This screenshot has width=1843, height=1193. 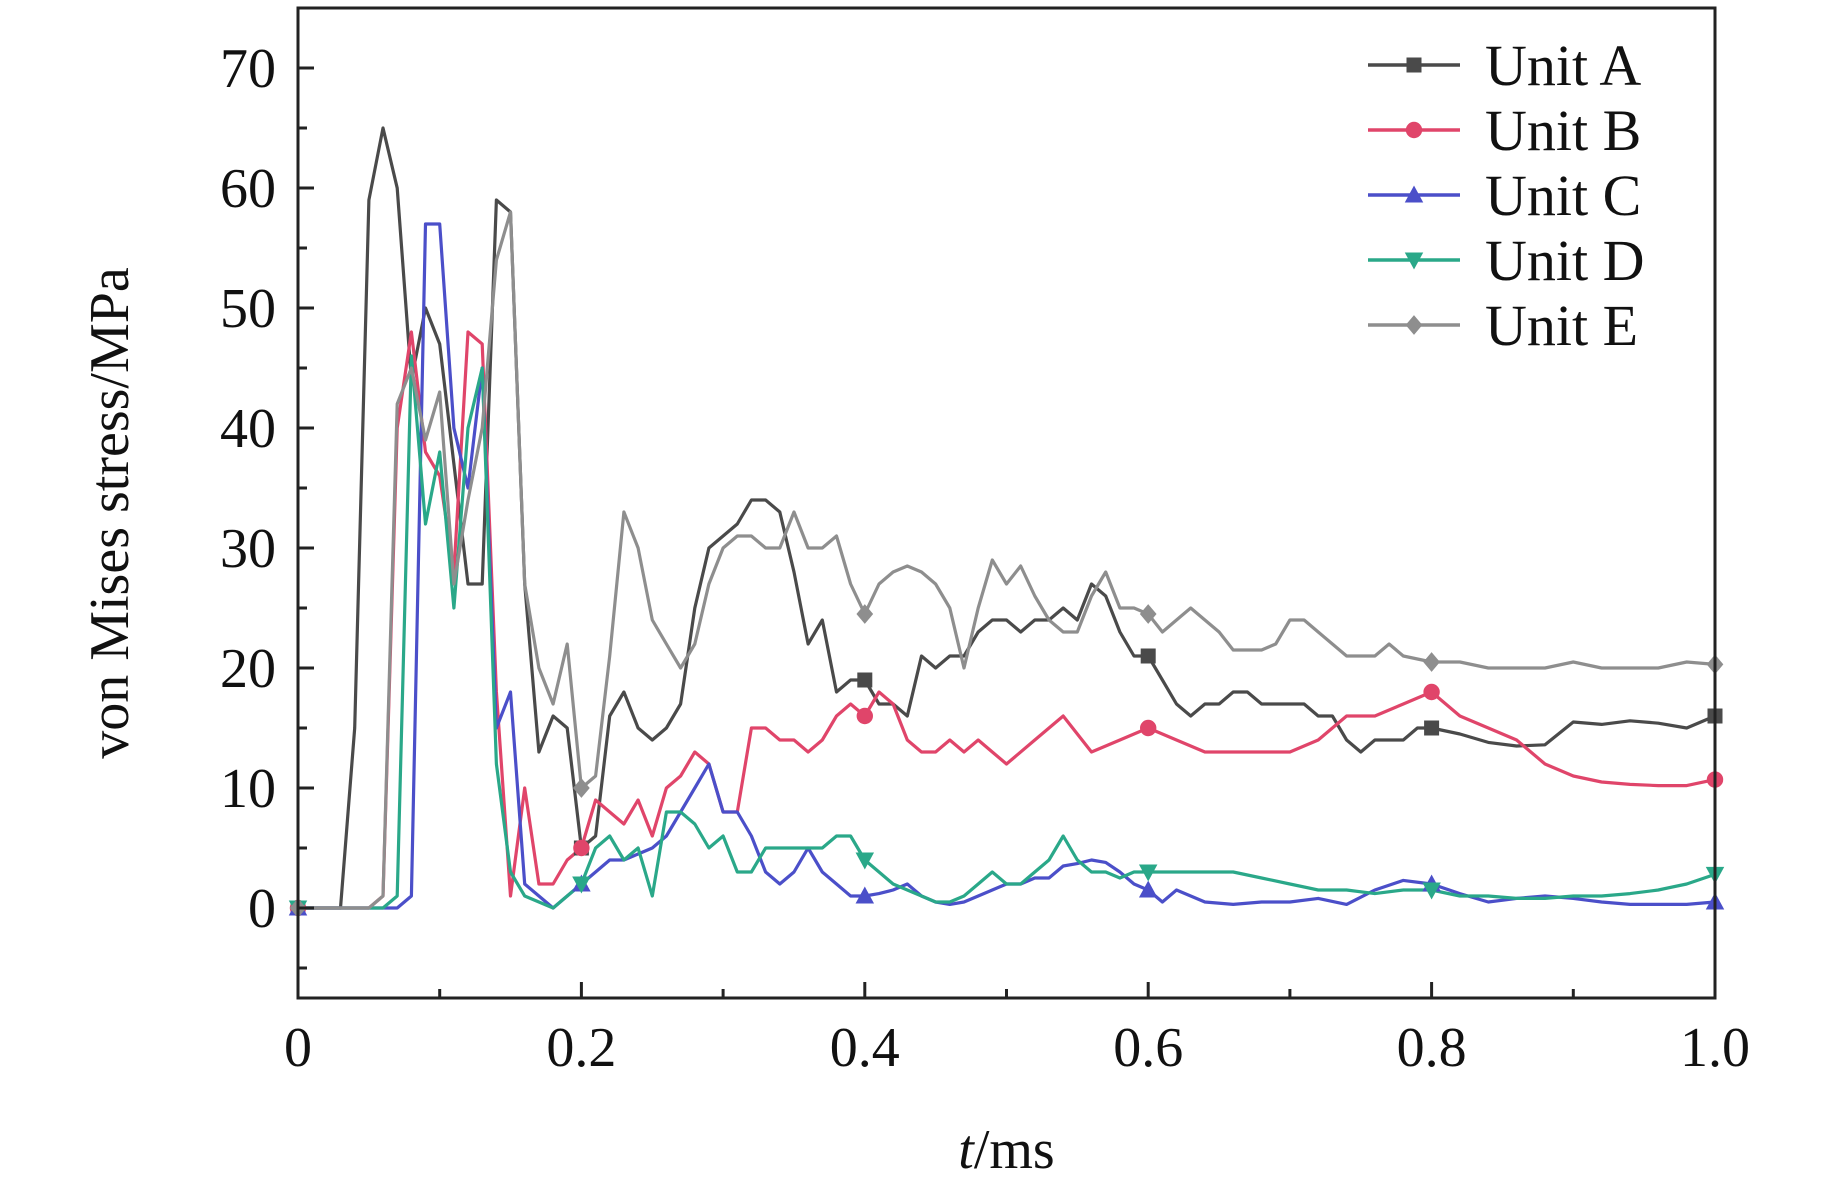 I want to click on legend-item-unit-e: Unit E, so click(x=1503, y=325).